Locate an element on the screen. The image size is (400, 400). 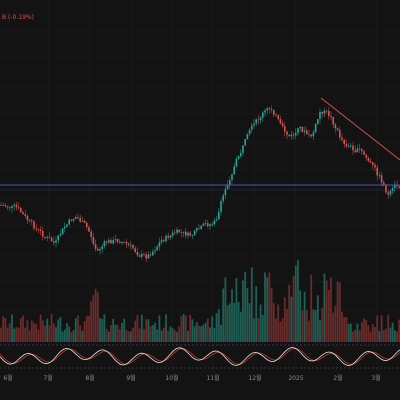
oscillator-slow-line is located at coordinates (200, 356).